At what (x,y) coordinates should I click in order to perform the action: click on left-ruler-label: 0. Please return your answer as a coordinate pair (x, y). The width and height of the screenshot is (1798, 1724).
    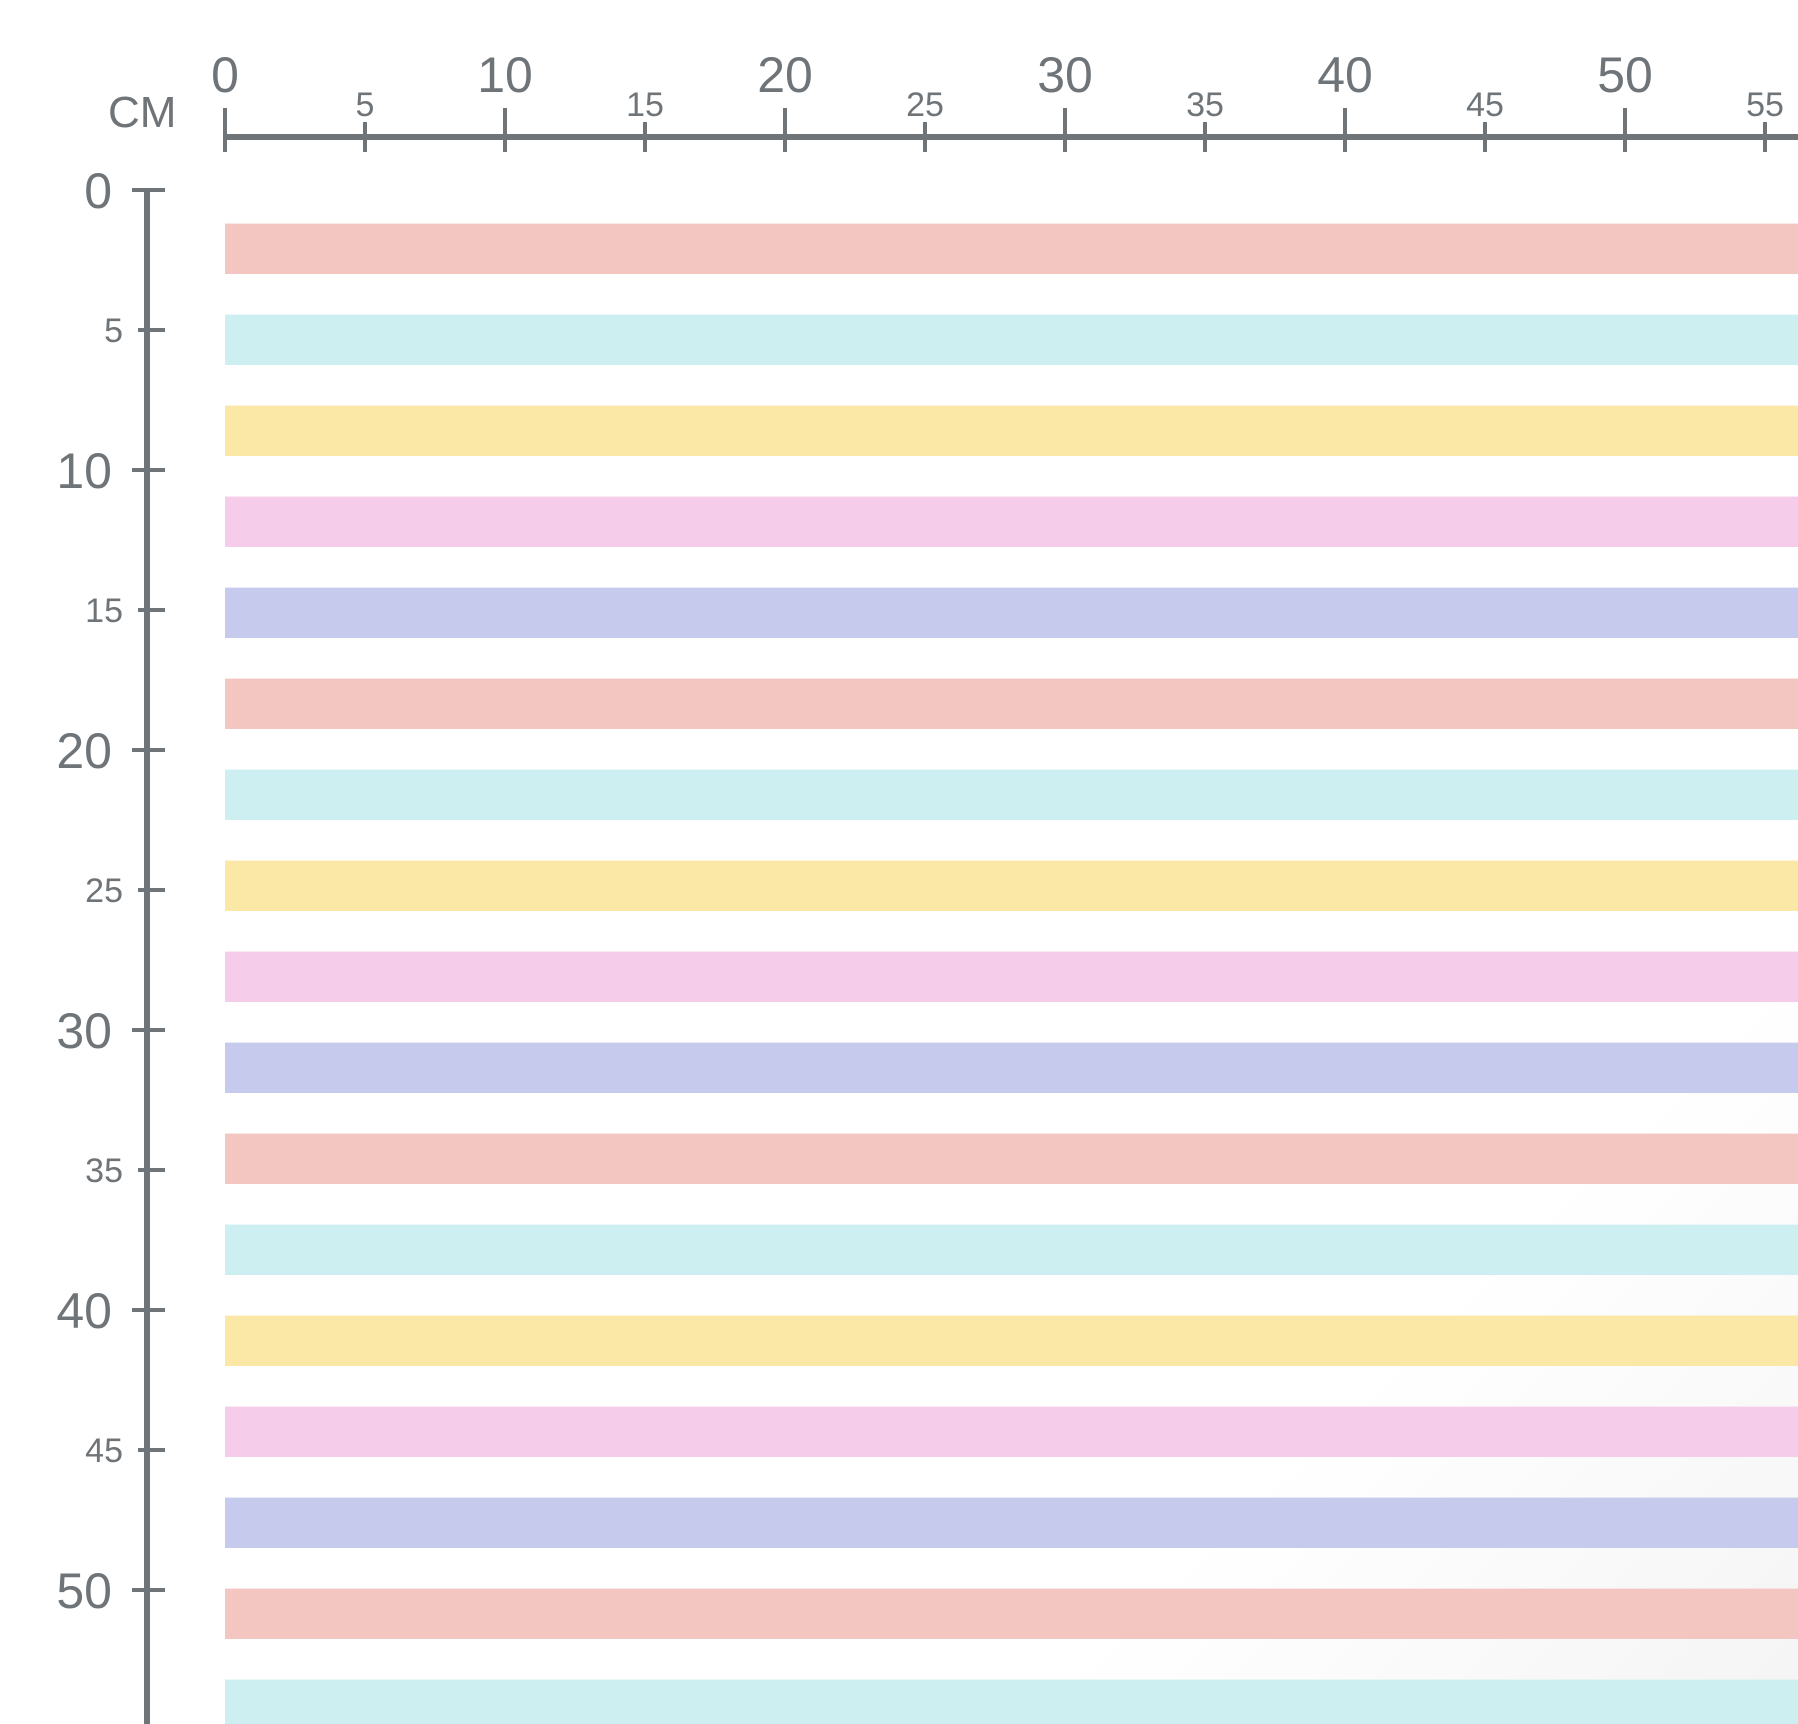
    Looking at the image, I should click on (98, 191).